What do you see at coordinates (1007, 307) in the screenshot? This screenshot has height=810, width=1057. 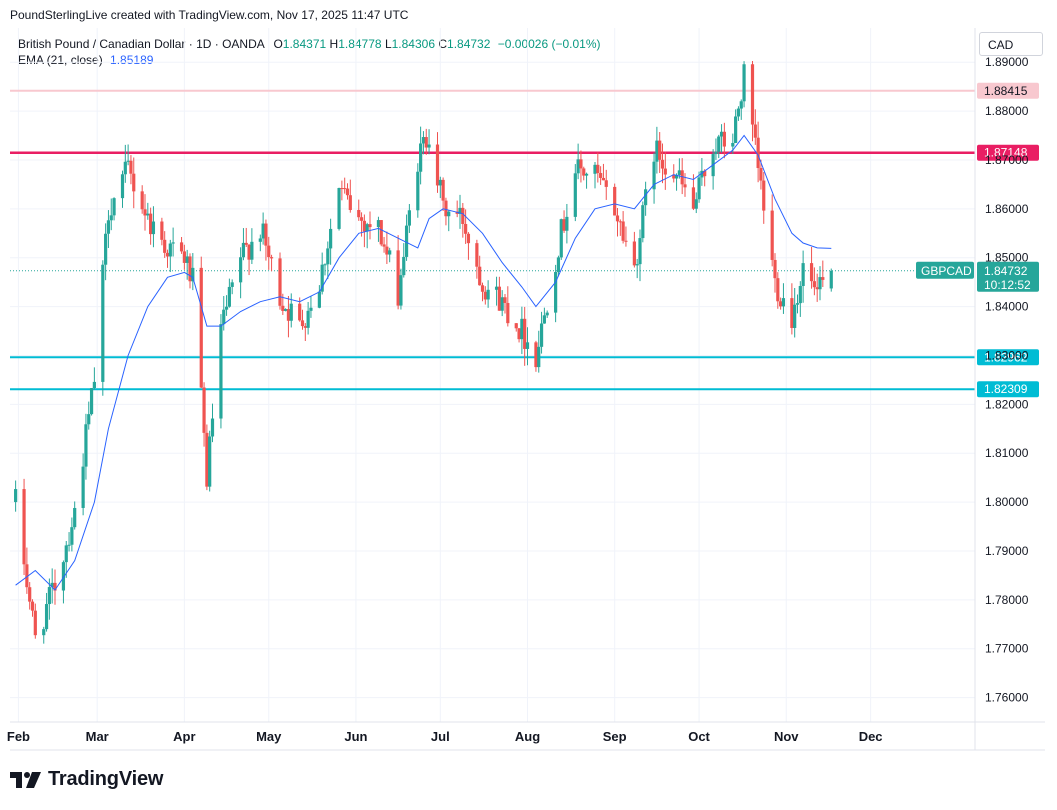 I see `y-tick-label: 1.84000` at bounding box center [1007, 307].